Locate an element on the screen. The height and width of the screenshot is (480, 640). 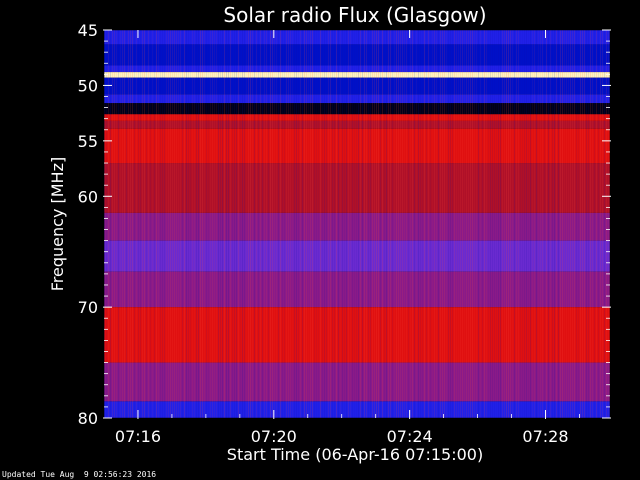
y-tick-label-2: 55 is located at coordinates (88, 141).